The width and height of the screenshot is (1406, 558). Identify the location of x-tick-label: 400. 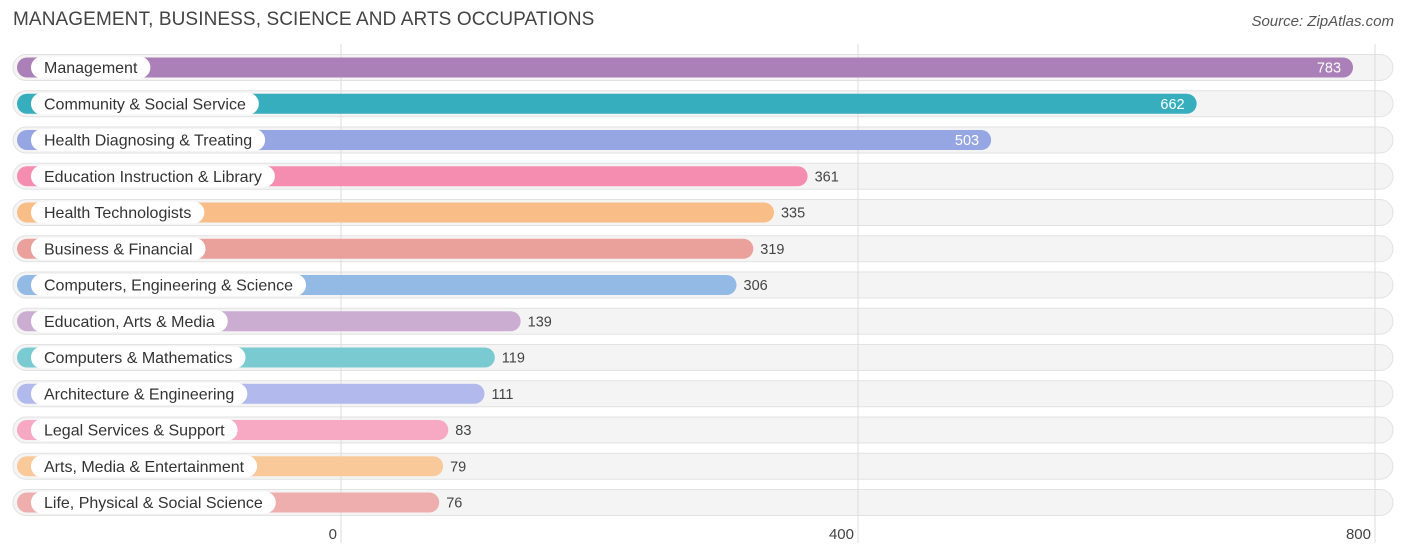
(841, 534).